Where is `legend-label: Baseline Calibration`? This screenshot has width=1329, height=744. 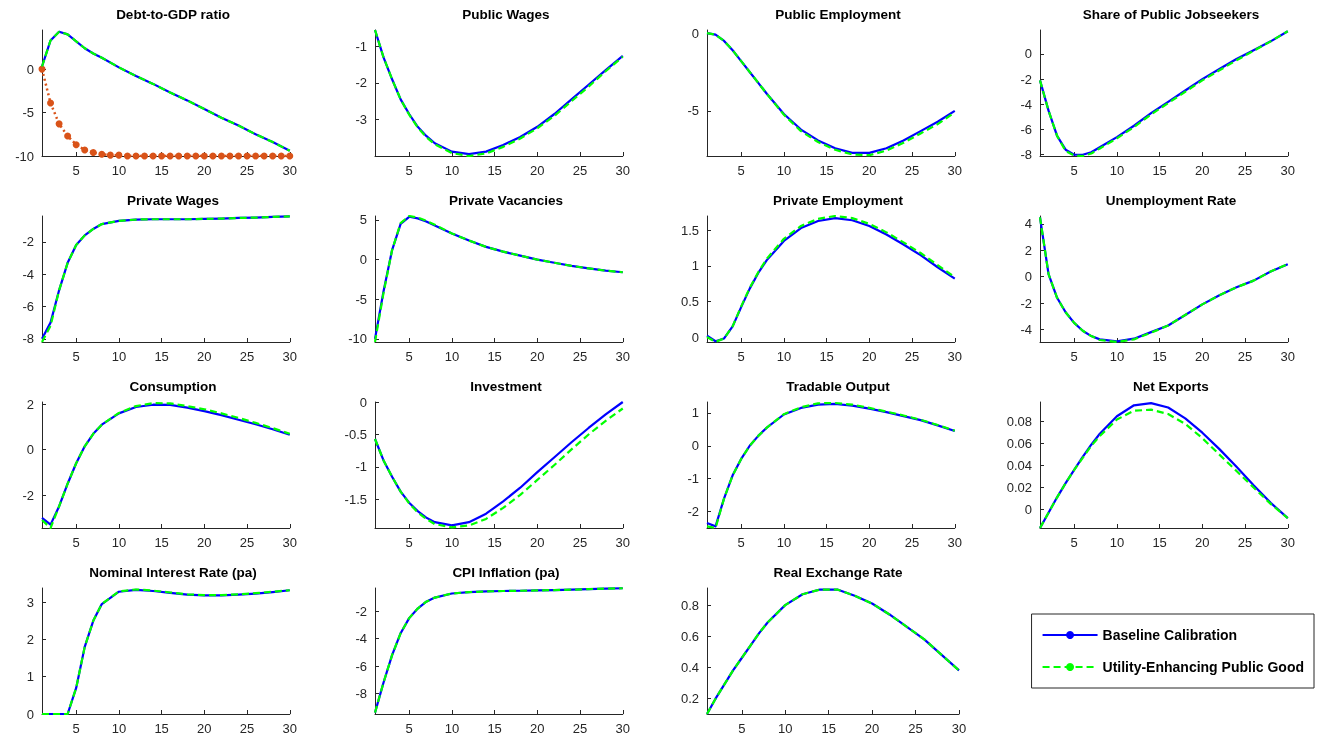 legend-label: Baseline Calibration is located at coordinates (1170, 635).